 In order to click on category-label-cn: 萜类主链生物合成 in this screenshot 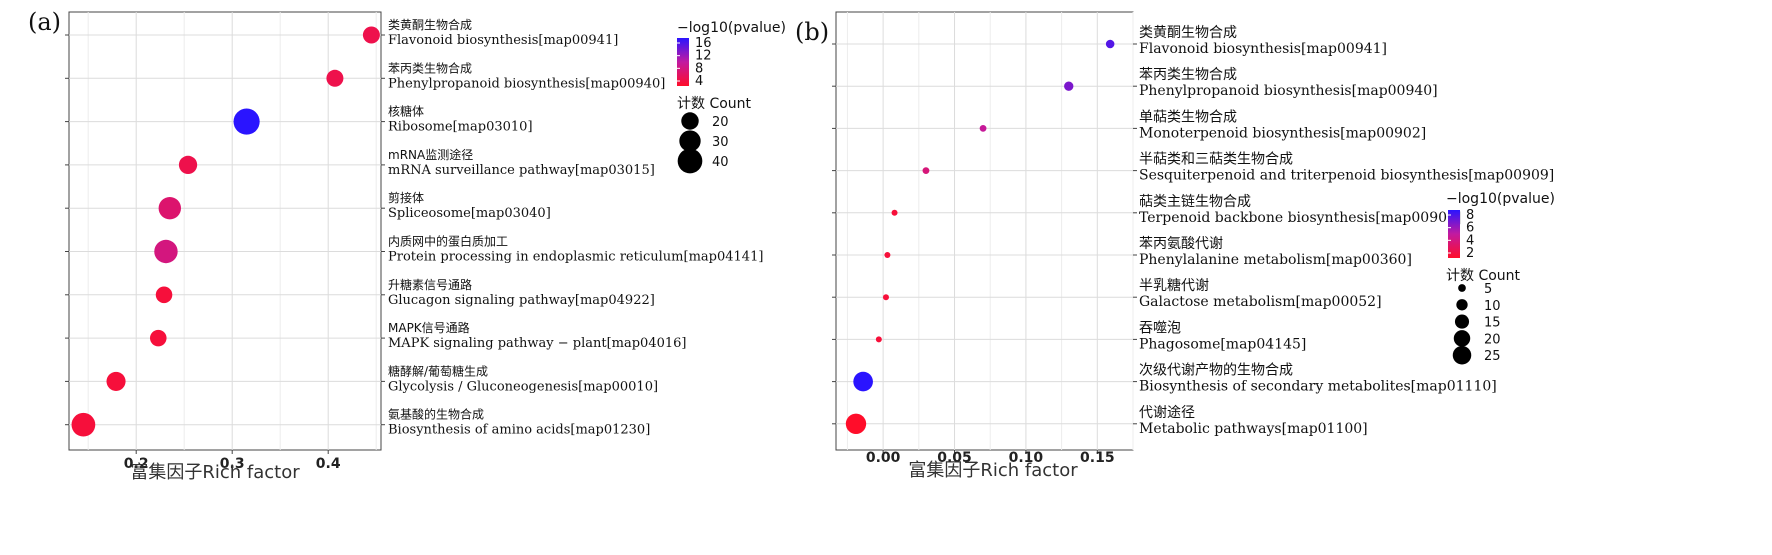, I will do `click(1195, 202)`.